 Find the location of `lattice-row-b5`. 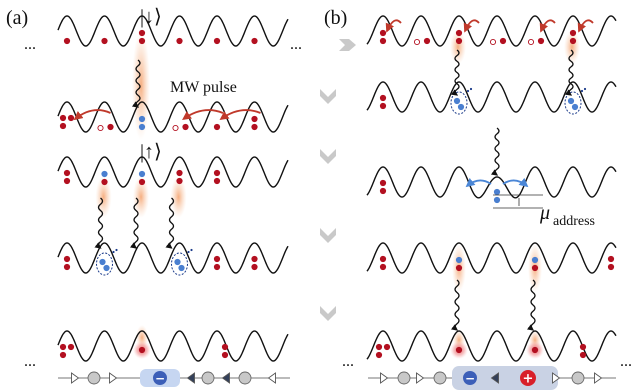

lattice-row-b5 is located at coordinates (491, 346).